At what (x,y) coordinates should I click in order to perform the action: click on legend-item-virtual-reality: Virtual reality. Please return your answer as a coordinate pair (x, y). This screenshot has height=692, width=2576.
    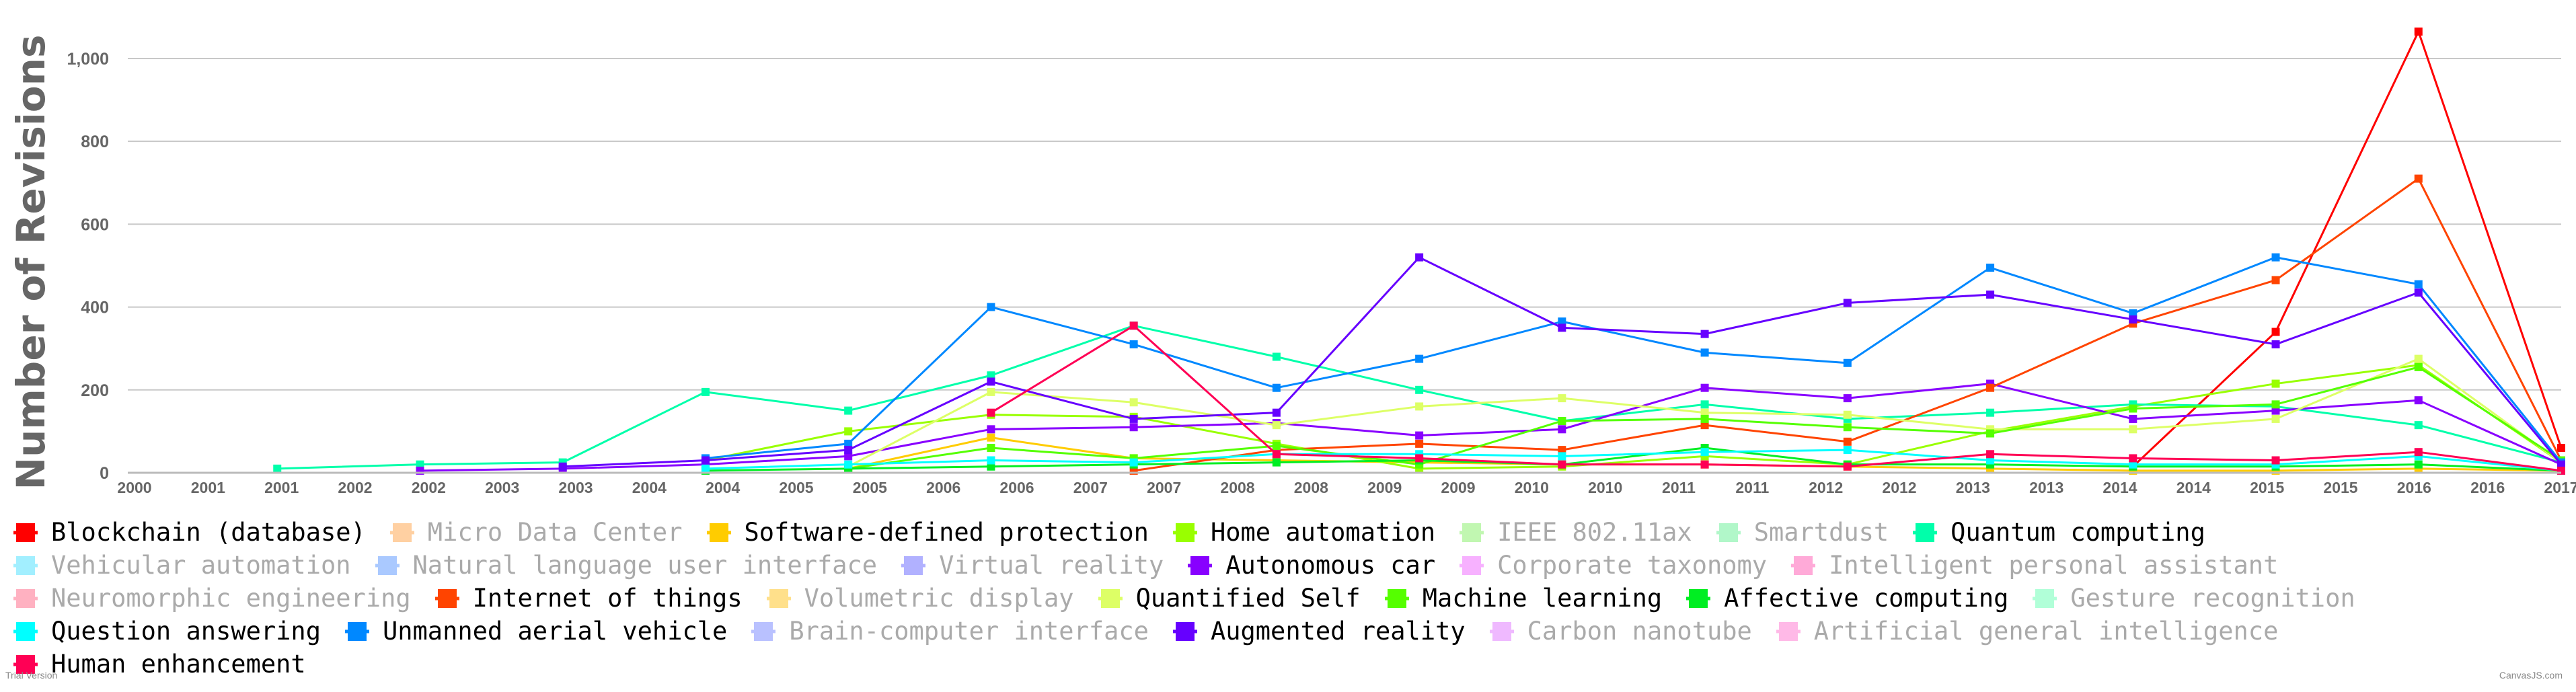
    Looking at the image, I should click on (1032, 565).